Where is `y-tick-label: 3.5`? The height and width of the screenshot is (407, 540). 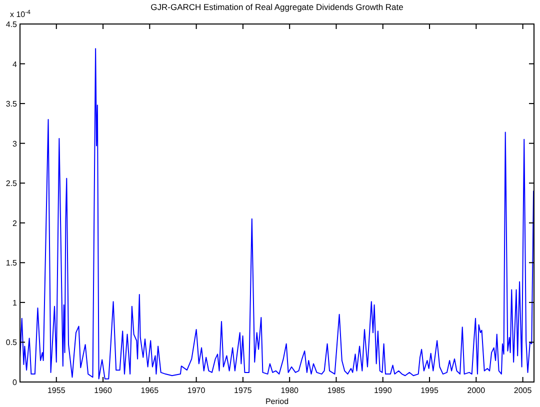 y-tick-label: 3.5 is located at coordinates (12, 104).